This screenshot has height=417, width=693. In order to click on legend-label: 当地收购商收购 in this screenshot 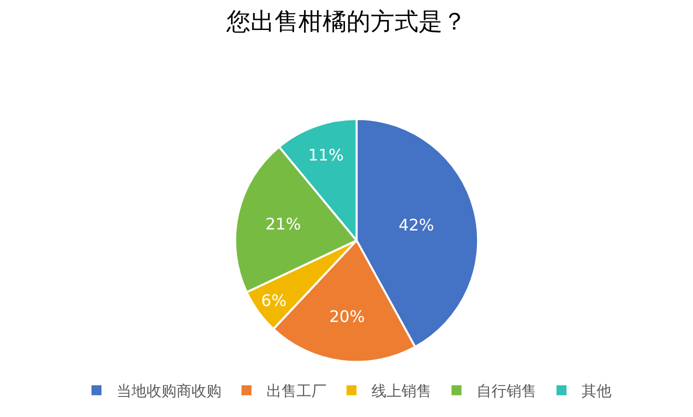, I will do `click(169, 391)`.